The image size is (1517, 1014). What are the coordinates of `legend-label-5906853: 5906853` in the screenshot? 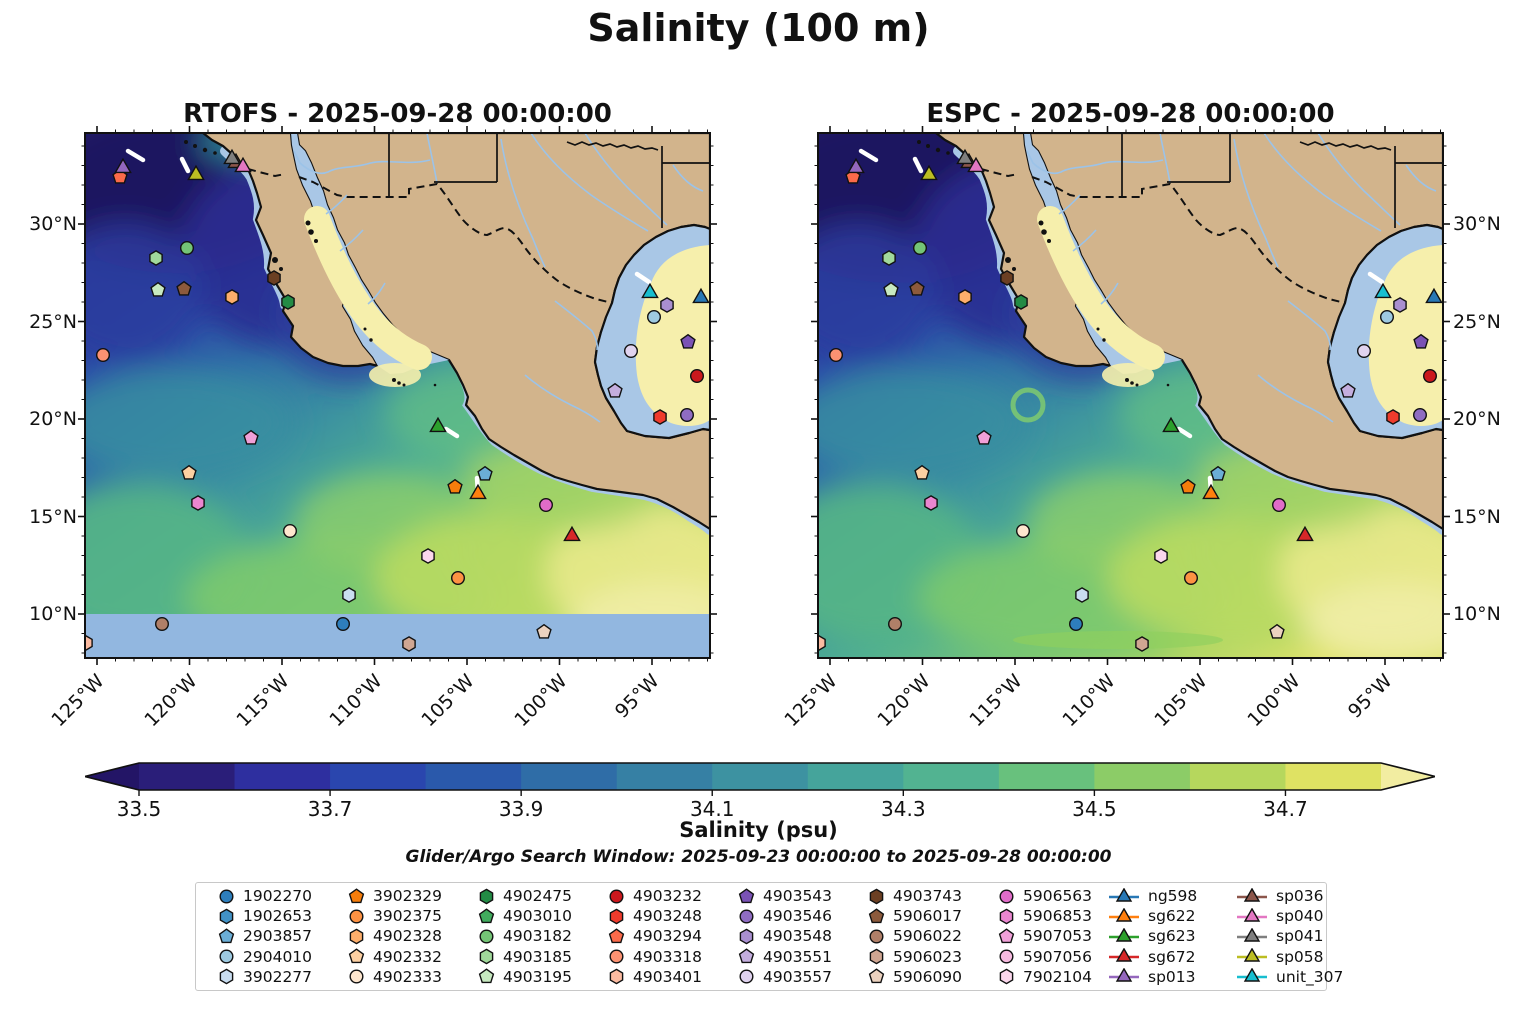 It's located at (1058, 916).